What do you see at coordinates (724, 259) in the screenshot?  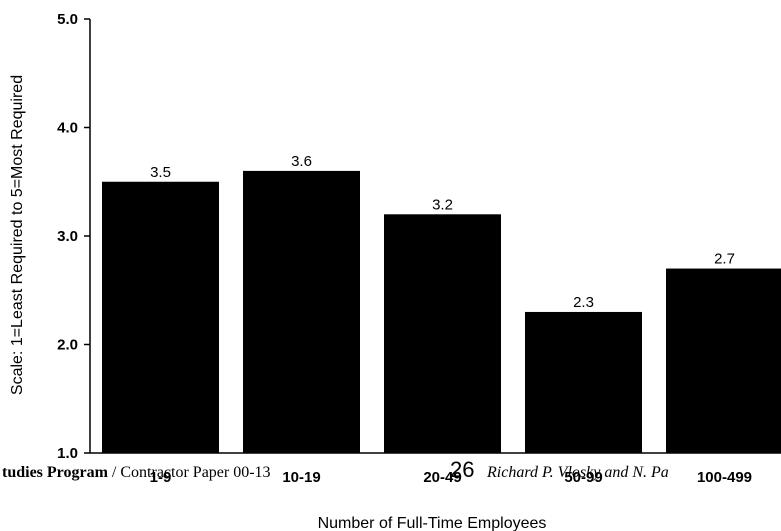 I see `data-label: 2.7` at bounding box center [724, 259].